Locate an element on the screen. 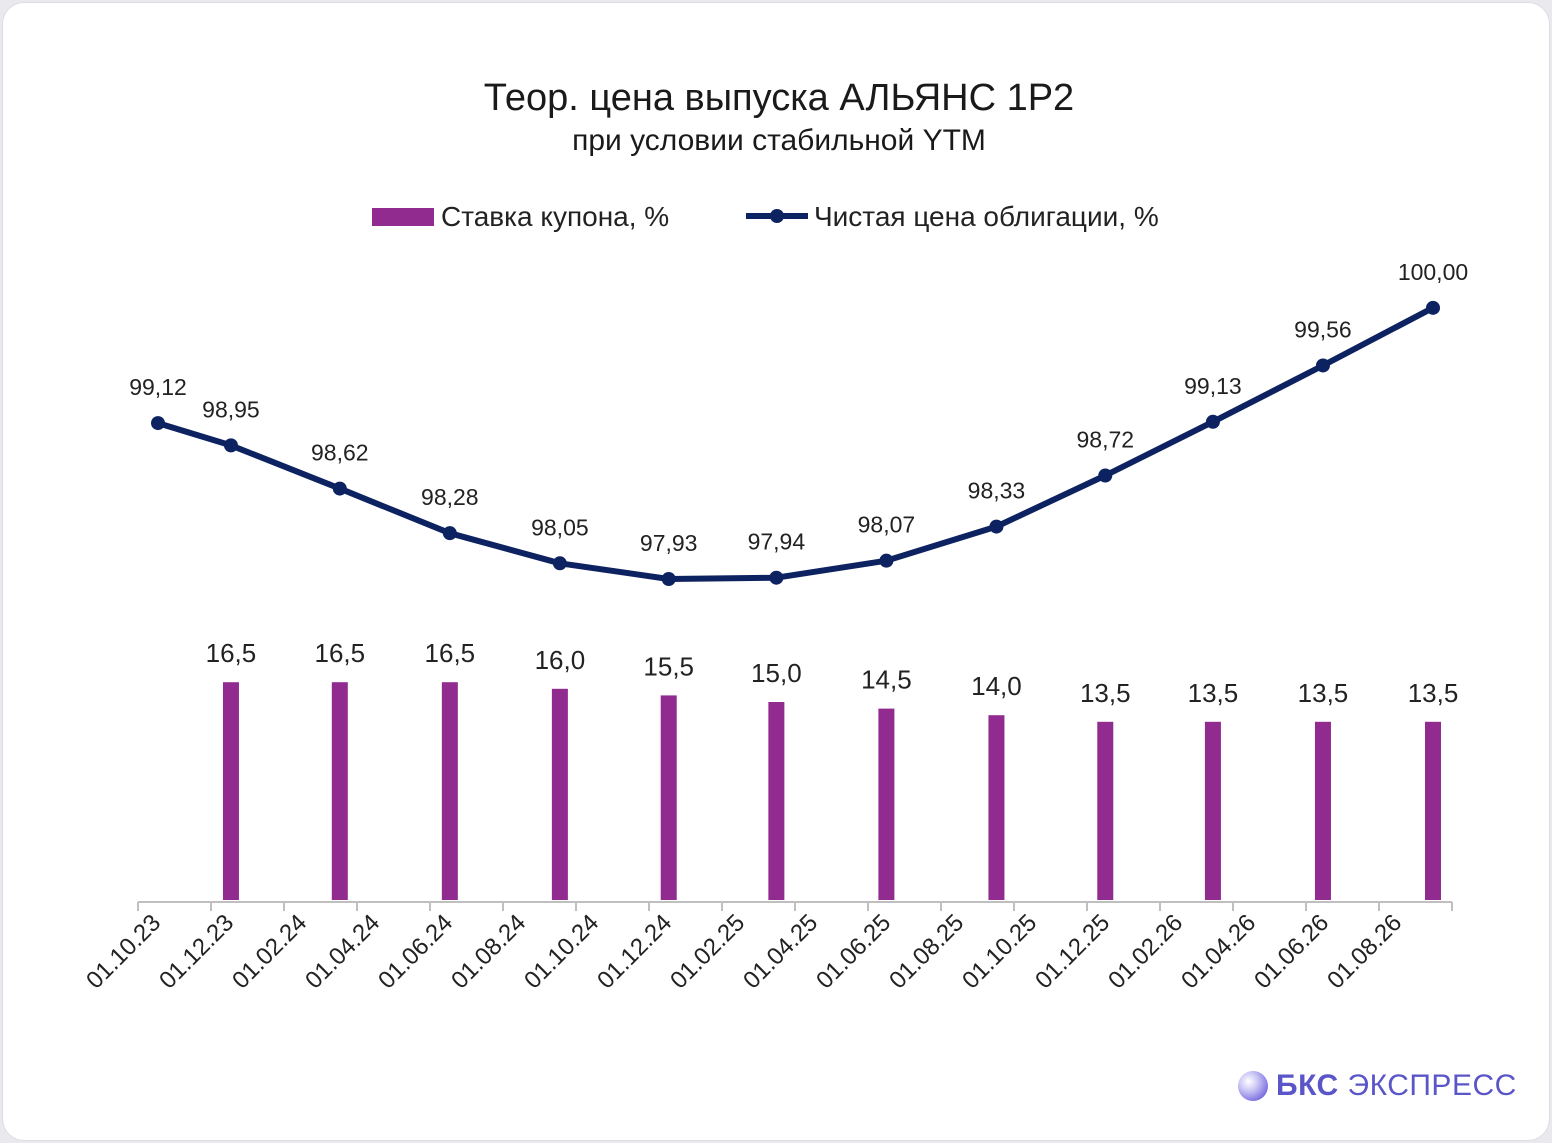 This screenshot has height=1143, width=1552. x-tick-label: 01.02.24 is located at coordinates (269, 951).